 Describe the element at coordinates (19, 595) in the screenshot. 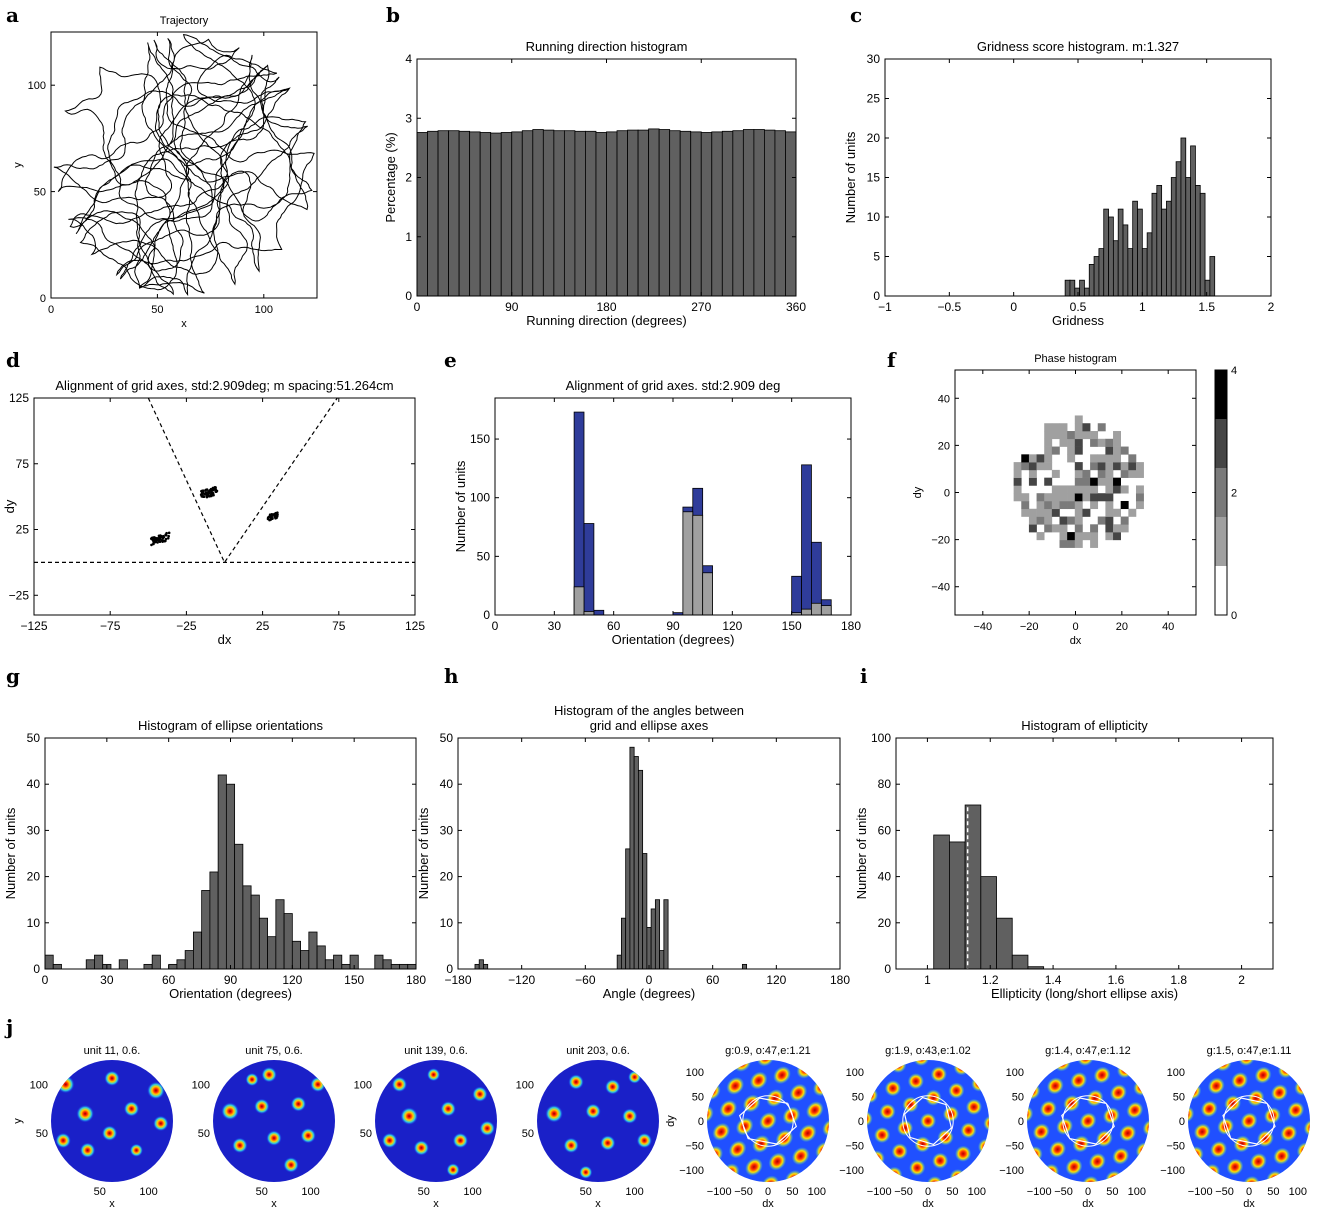

I see `y-tick-label: −25` at that location.